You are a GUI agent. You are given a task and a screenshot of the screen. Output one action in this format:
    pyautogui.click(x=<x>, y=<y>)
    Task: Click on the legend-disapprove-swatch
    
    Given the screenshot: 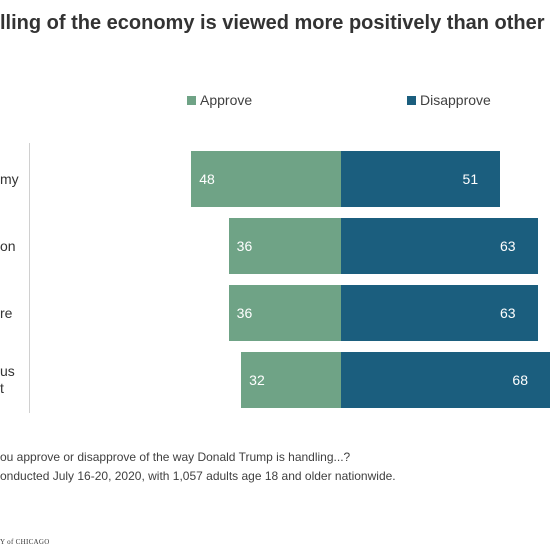 What is the action you would take?
    pyautogui.click(x=411, y=100)
    